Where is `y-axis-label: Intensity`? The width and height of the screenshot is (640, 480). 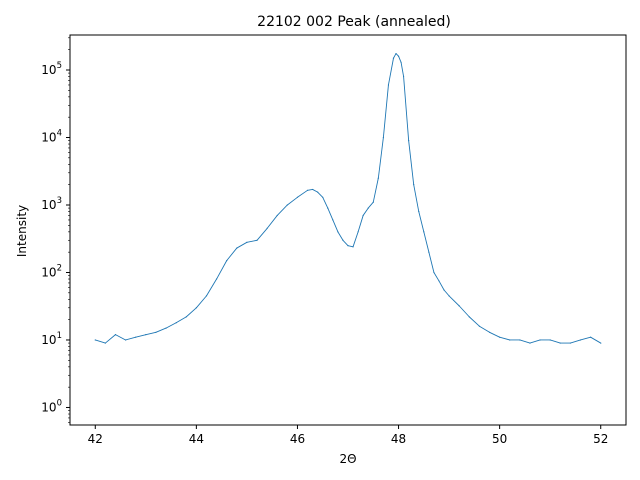
y-axis-label: Intensity is located at coordinates (22, 231).